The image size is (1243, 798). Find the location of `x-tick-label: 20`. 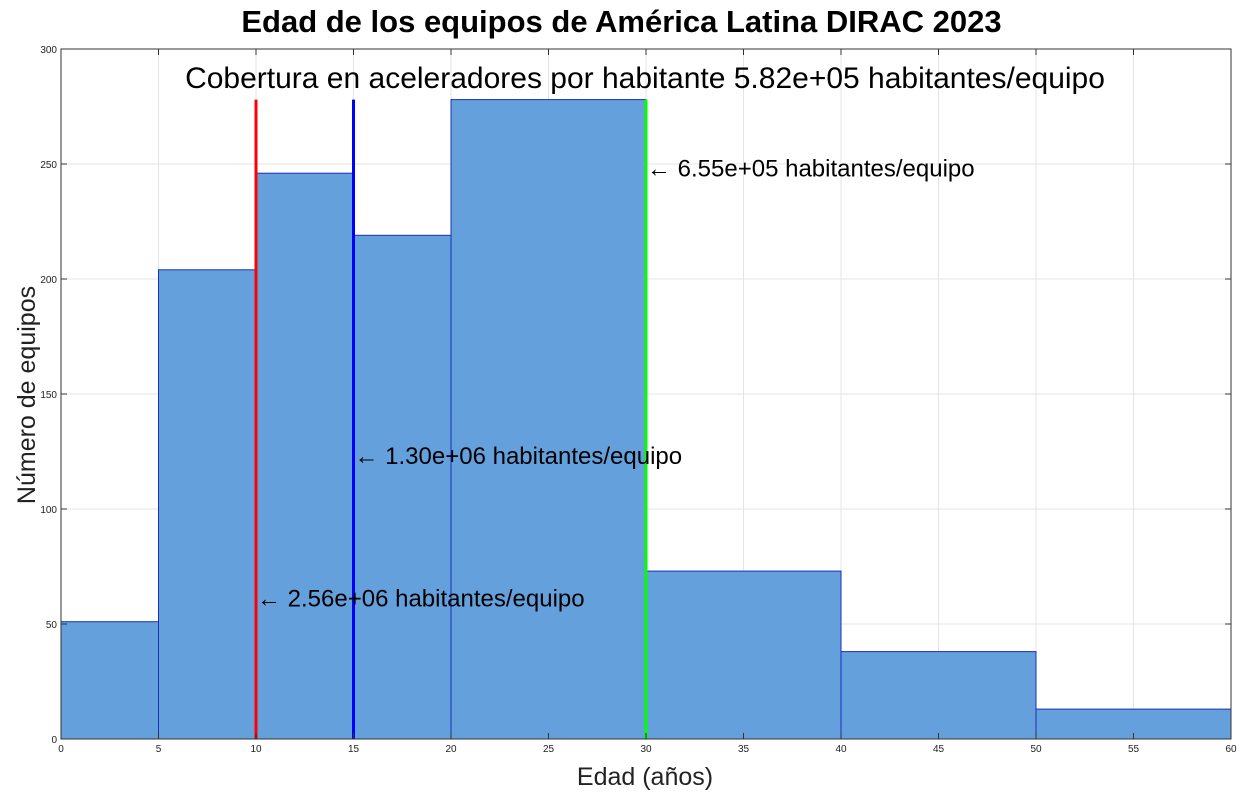

x-tick-label: 20 is located at coordinates (451, 749).